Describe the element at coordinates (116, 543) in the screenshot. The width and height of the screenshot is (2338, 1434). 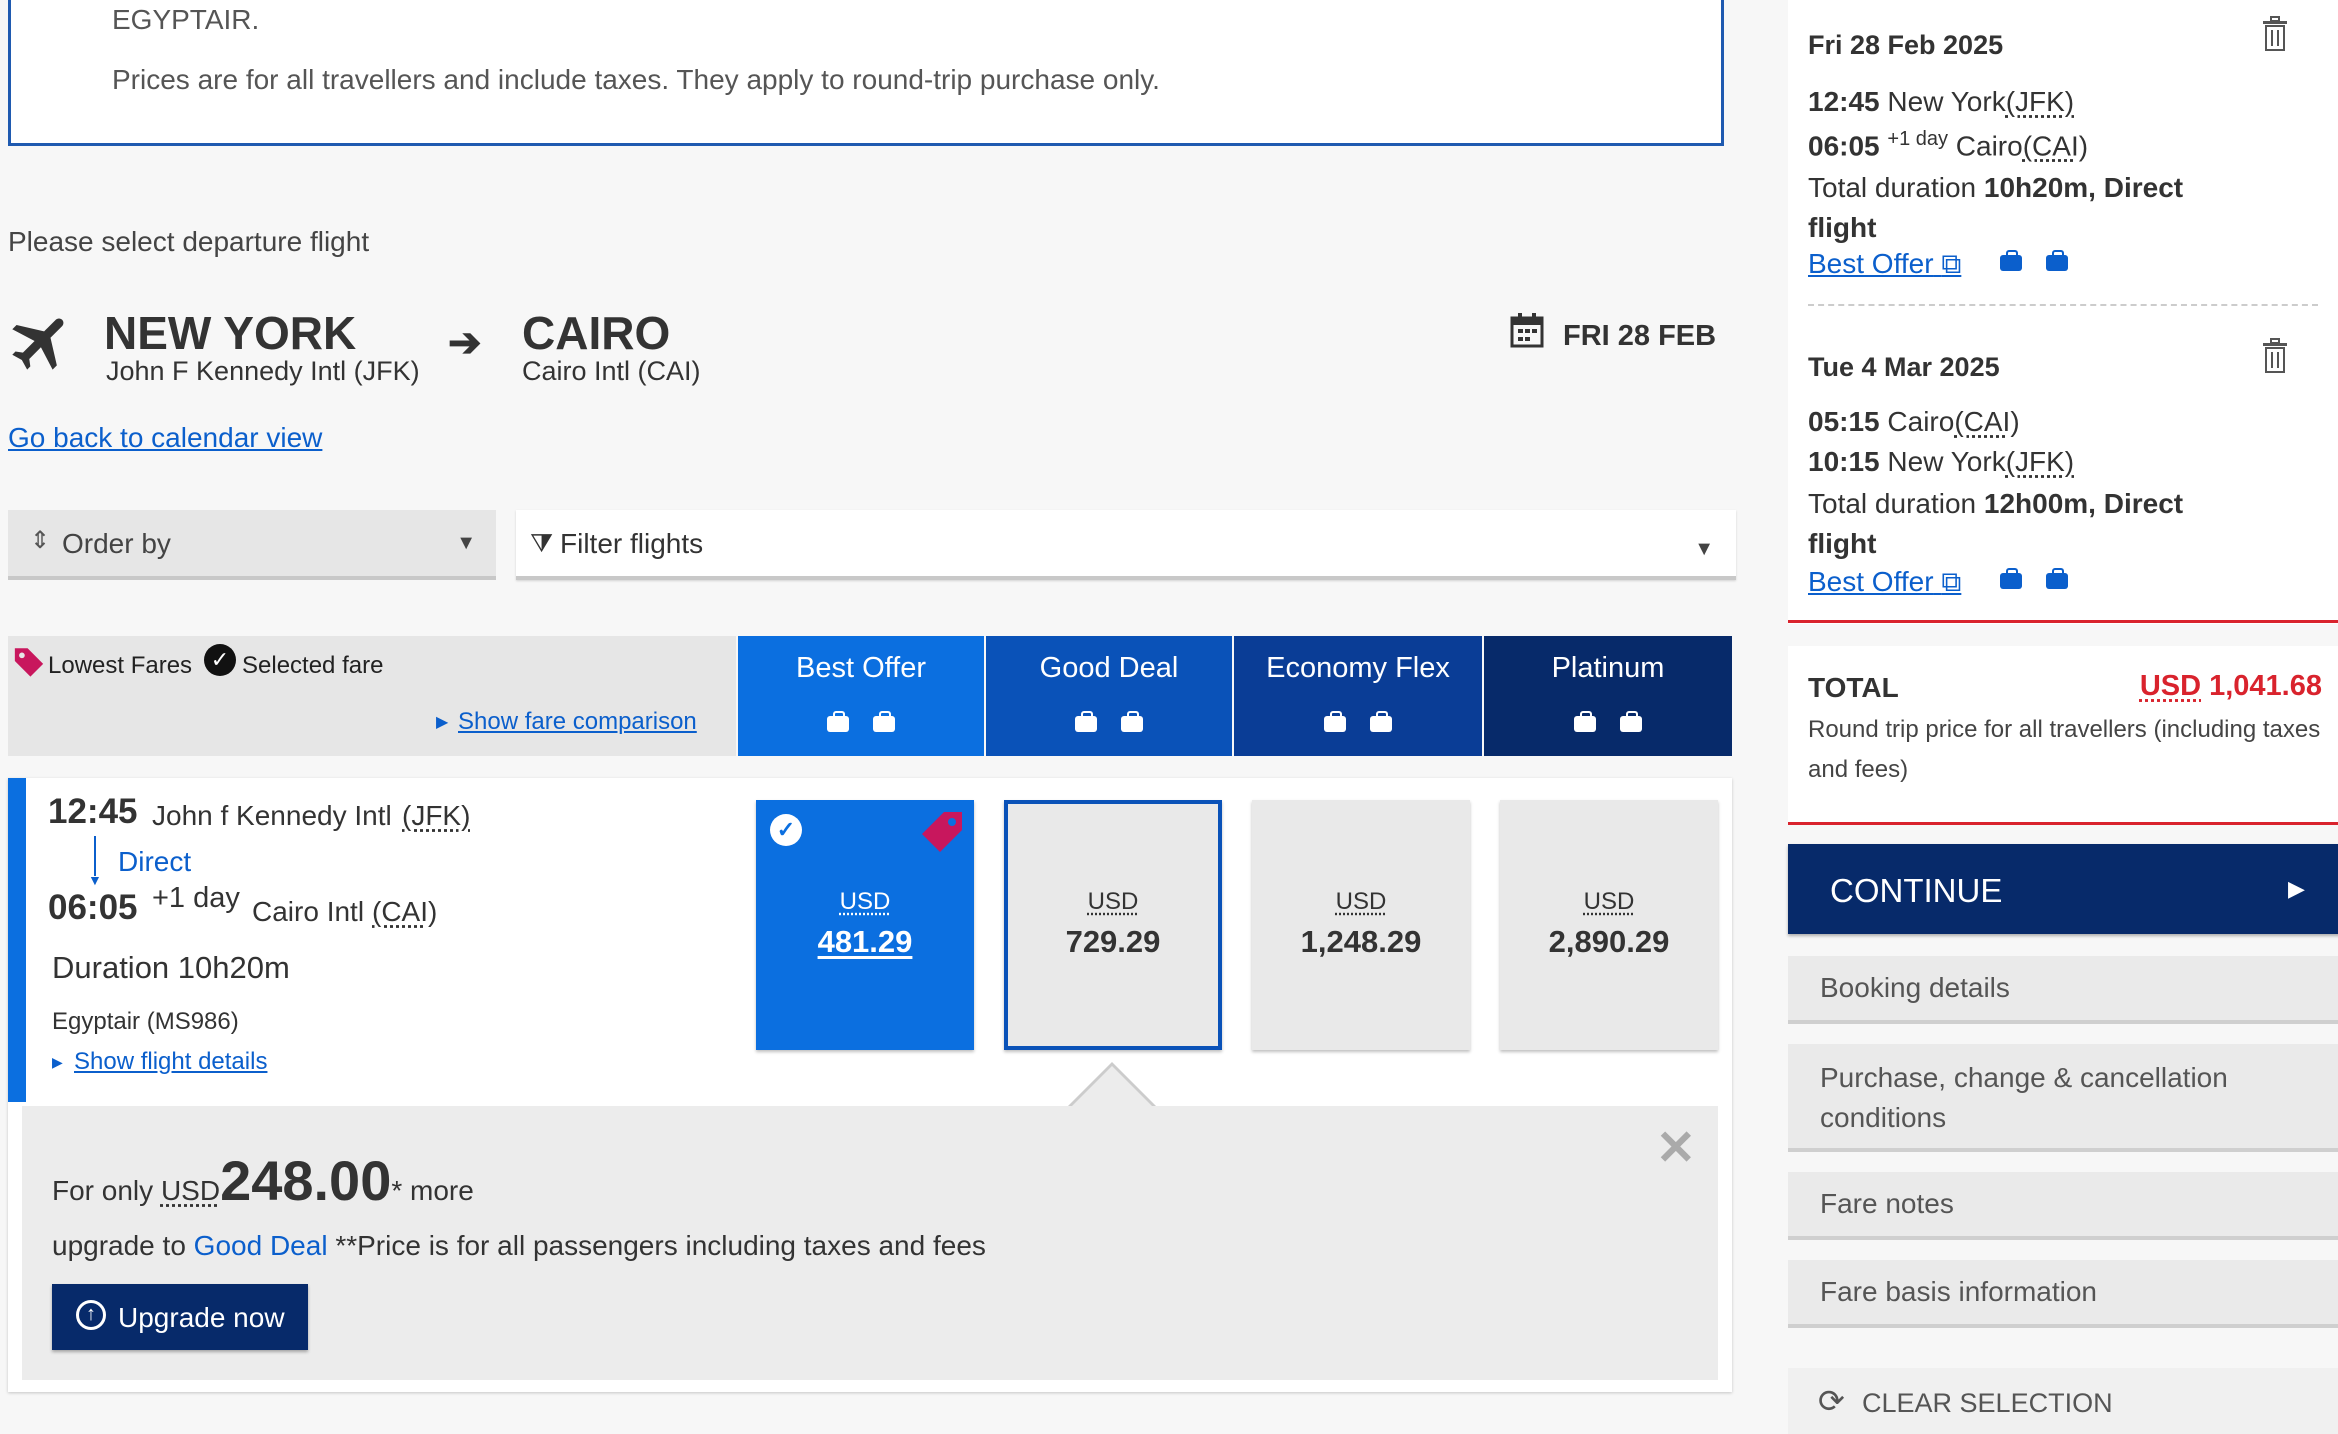
I see `order-by-label: Order by` at that location.